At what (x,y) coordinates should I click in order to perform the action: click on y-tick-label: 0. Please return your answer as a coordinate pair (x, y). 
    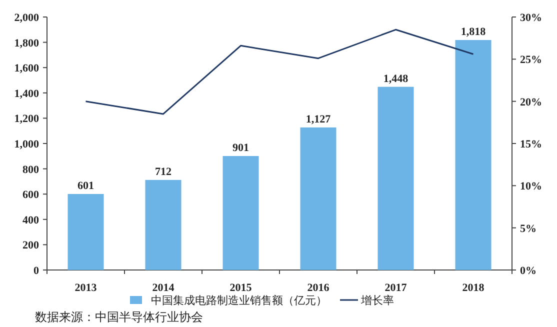
    Looking at the image, I should click on (37, 271).